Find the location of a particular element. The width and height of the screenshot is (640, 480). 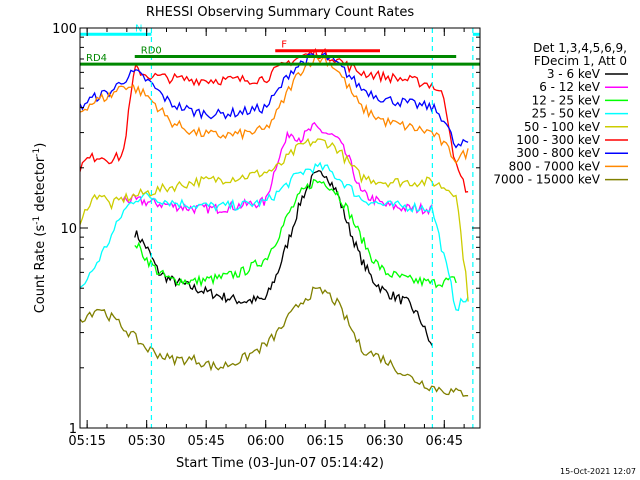

x-tick-label-0: 05:15 is located at coordinates (86, 441).